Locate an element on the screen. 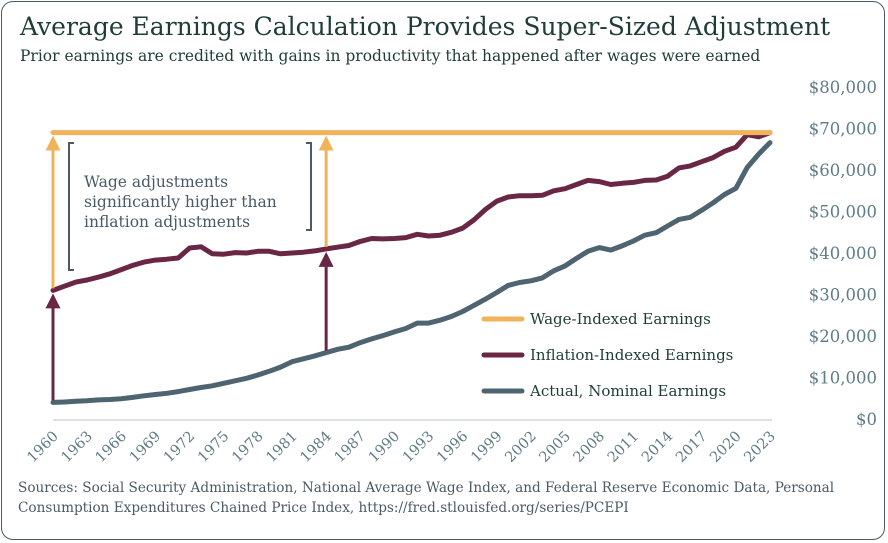  y-tick-label: $20,000 is located at coordinates (843, 336).